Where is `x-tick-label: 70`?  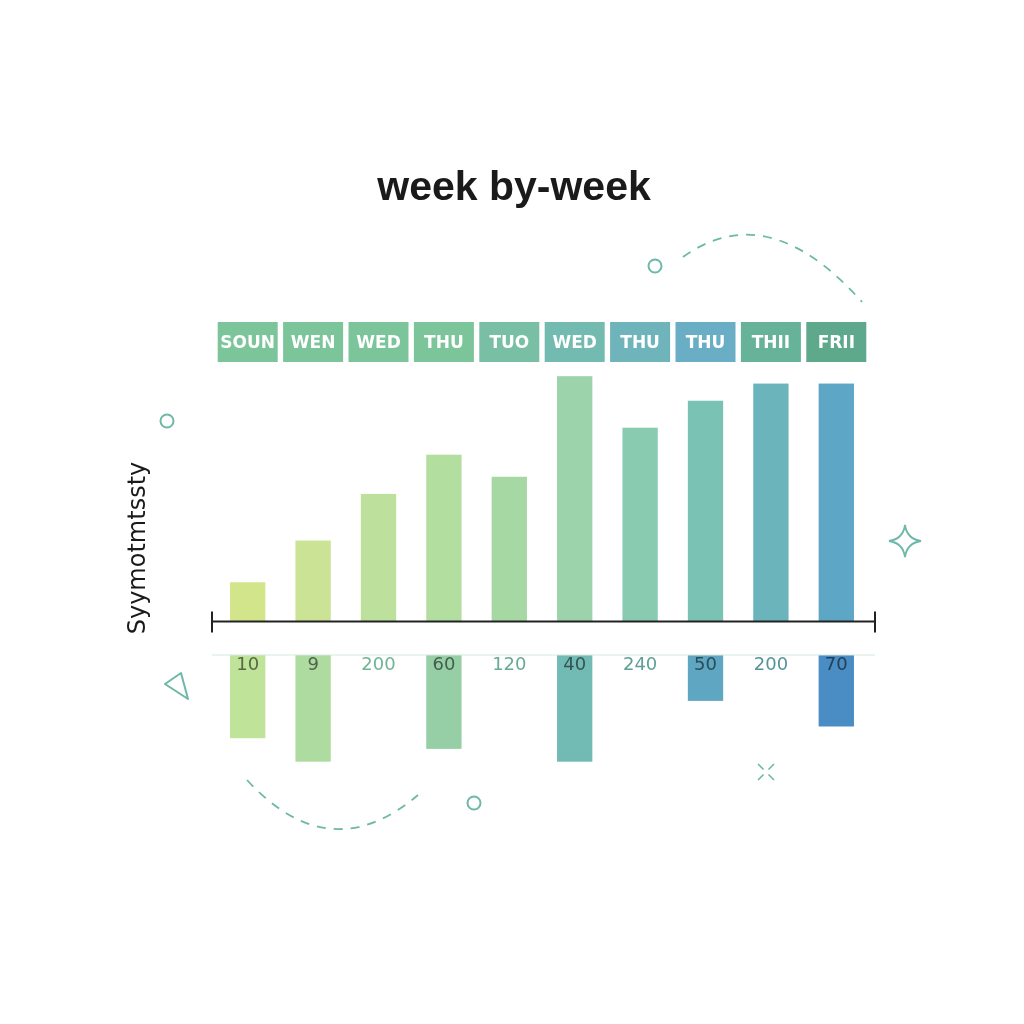 x-tick-label: 70 is located at coordinates (836, 663).